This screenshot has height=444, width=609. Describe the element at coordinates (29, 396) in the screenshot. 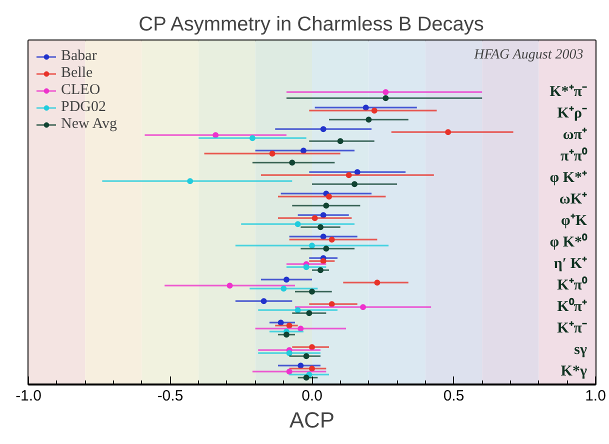

I see `x-tick-label: -1.0` at that location.